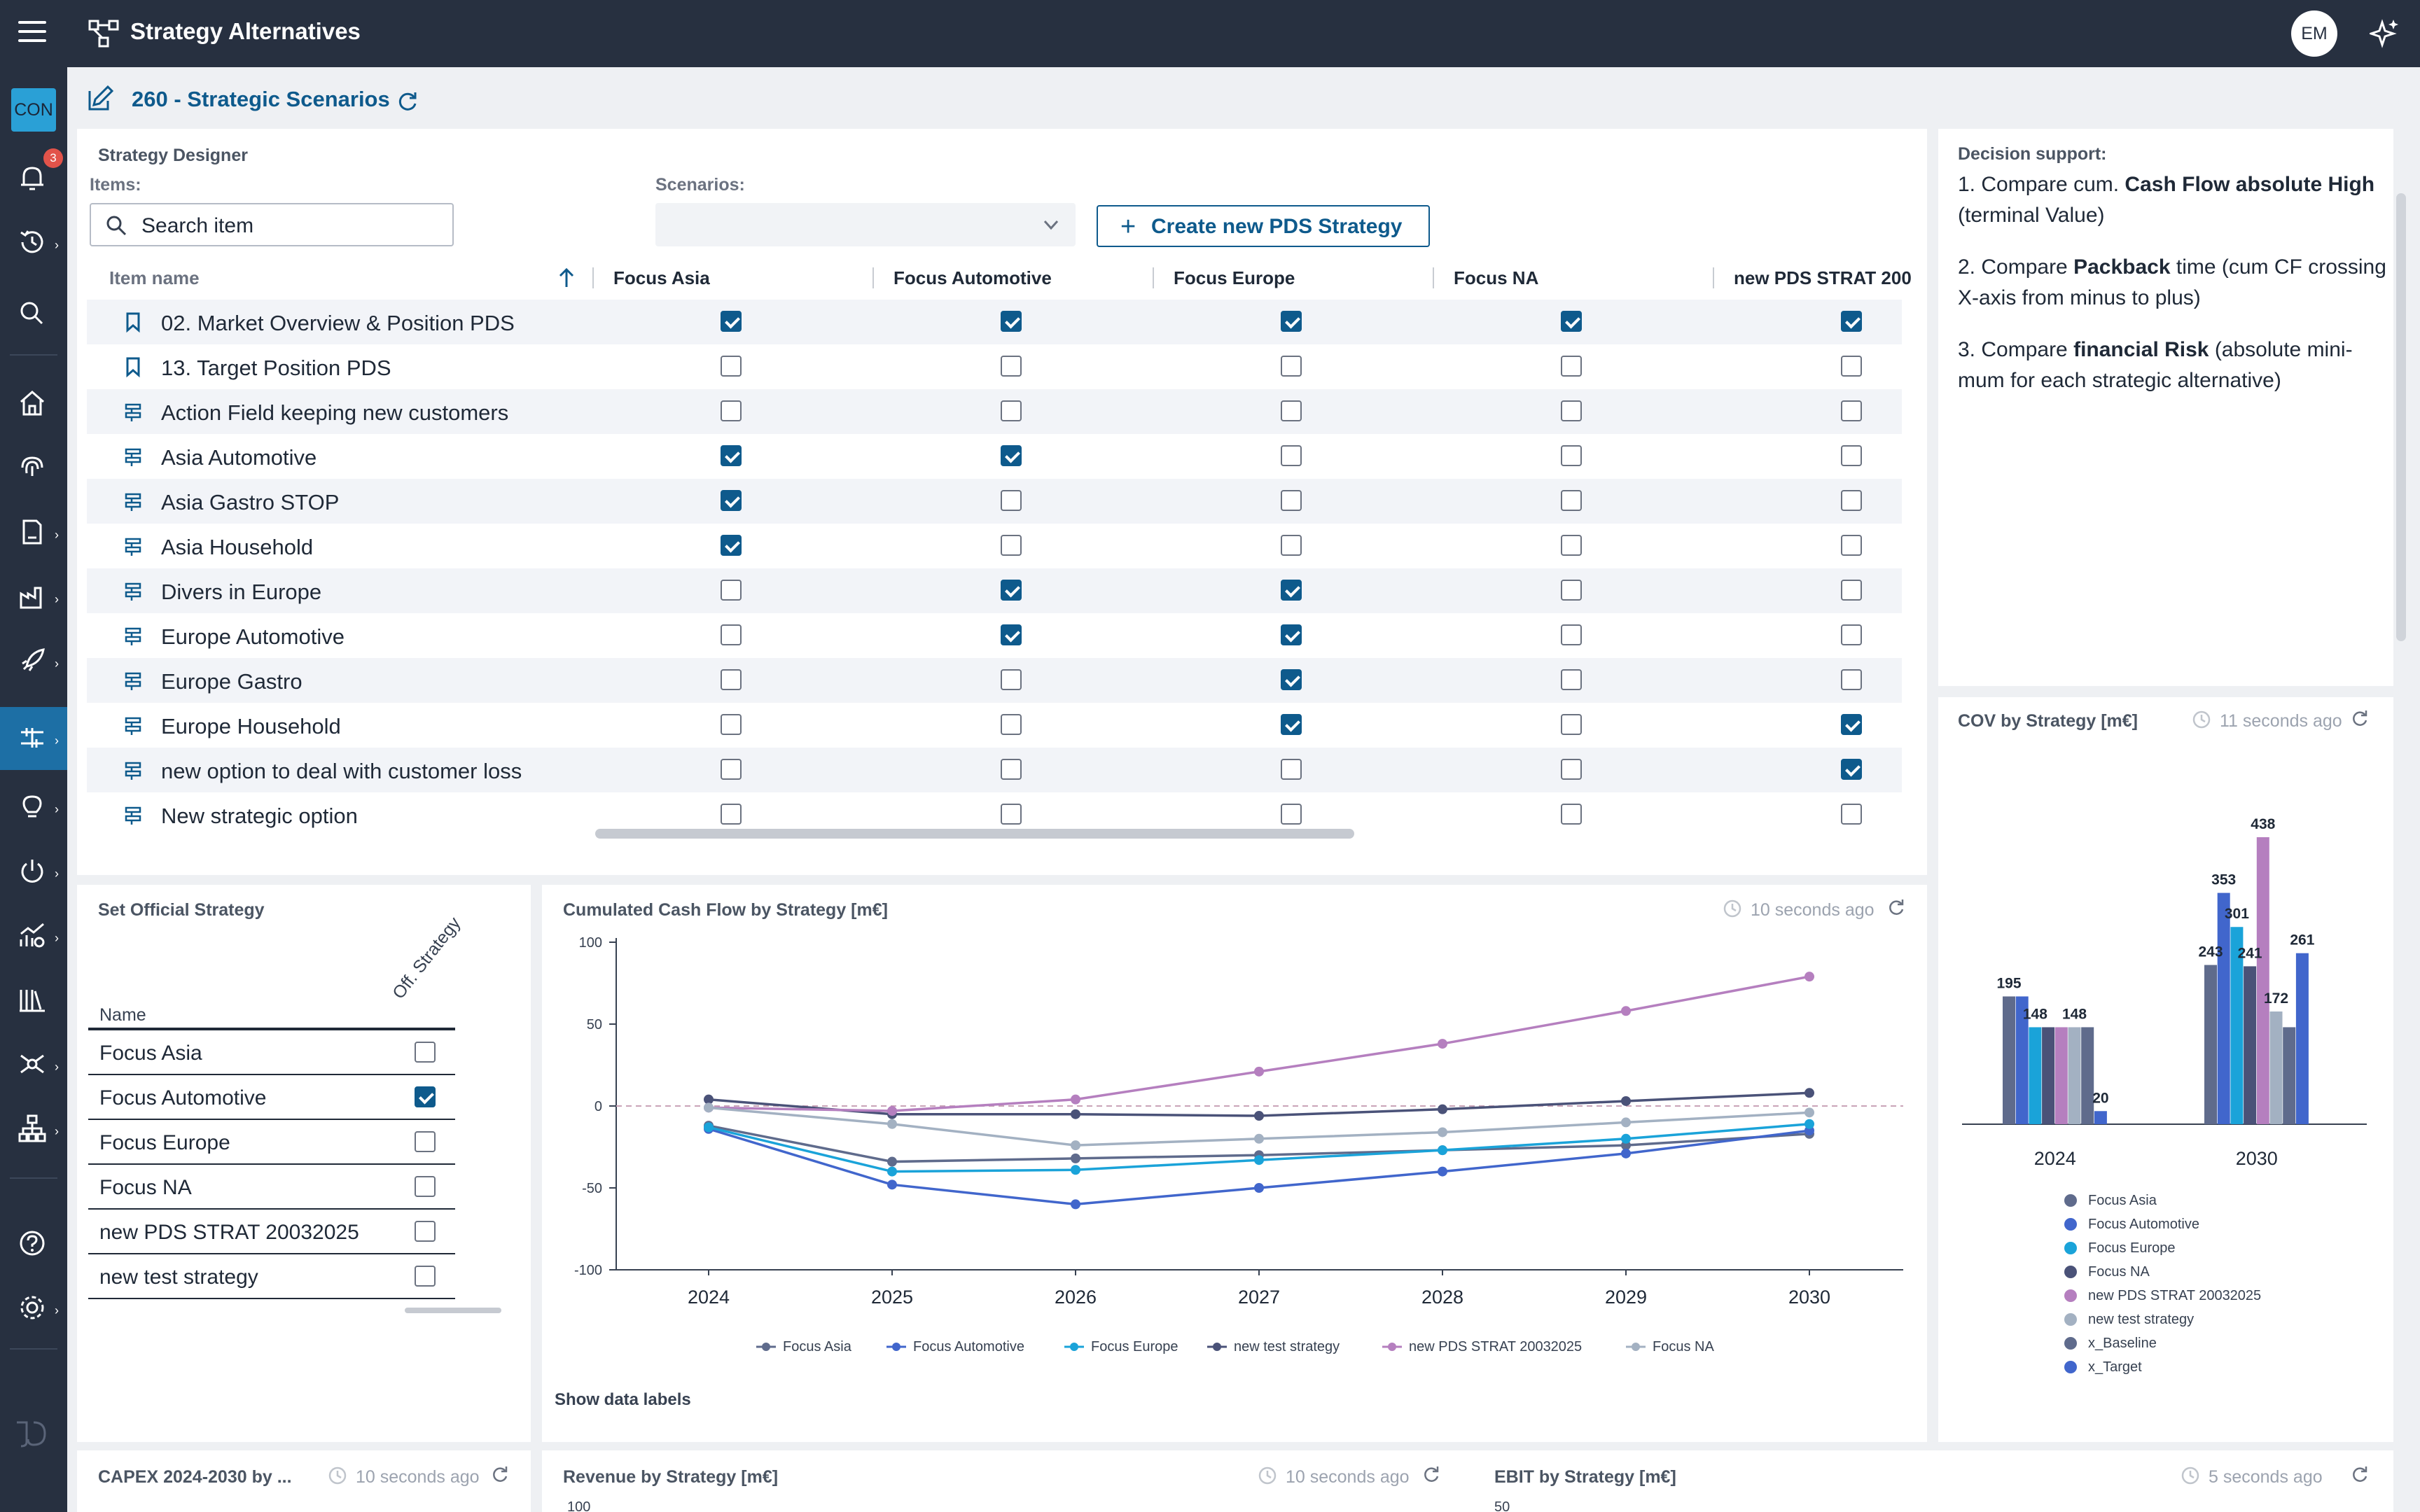 The height and width of the screenshot is (1512, 2420). Describe the element at coordinates (33, 178) in the screenshot. I see `sidebar-item-notifications` at that location.